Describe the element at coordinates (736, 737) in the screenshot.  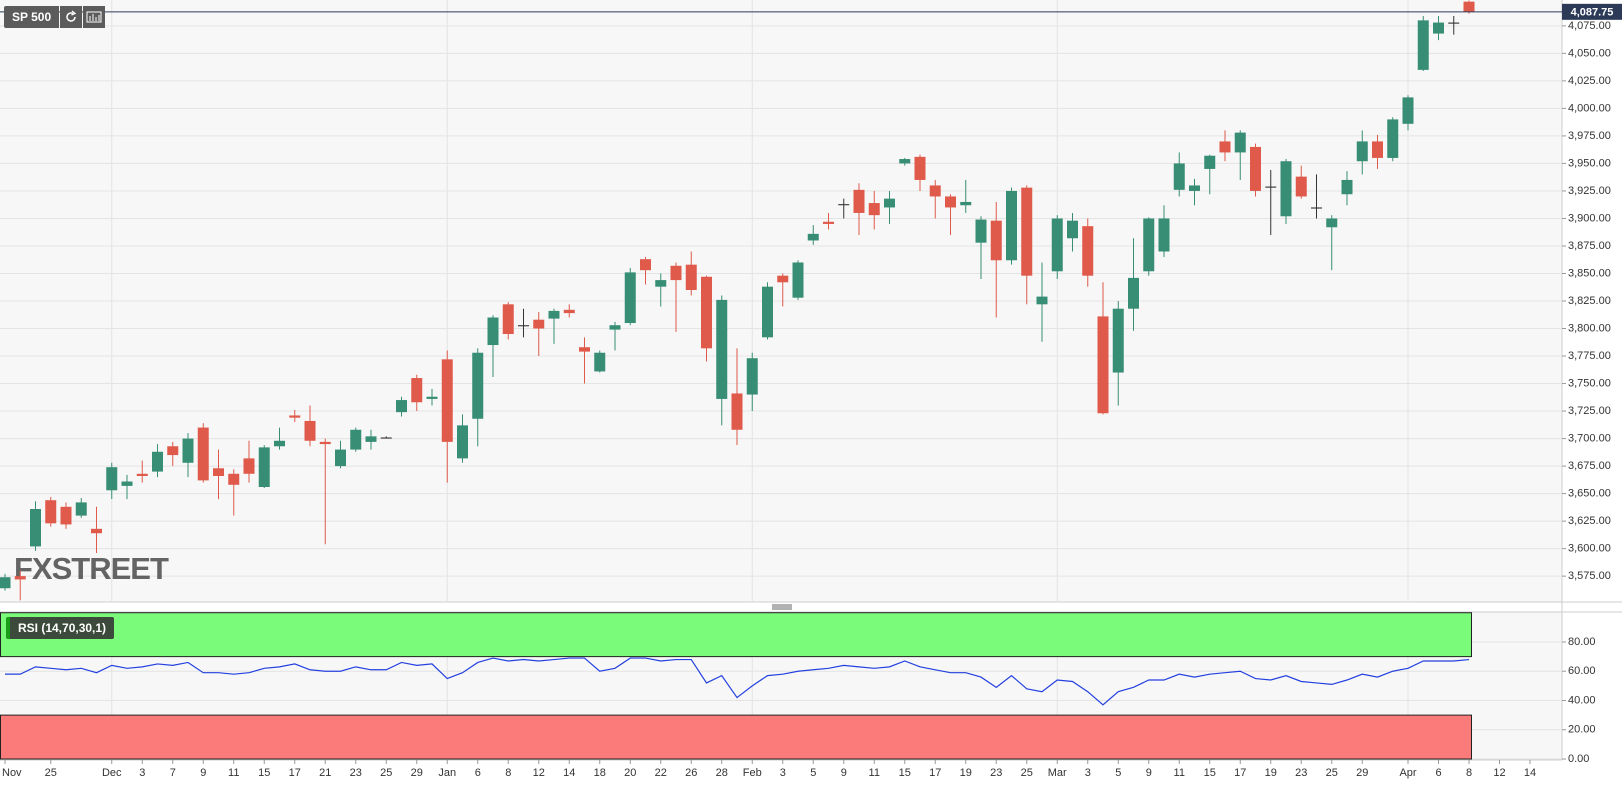
I see `rsi-band` at that location.